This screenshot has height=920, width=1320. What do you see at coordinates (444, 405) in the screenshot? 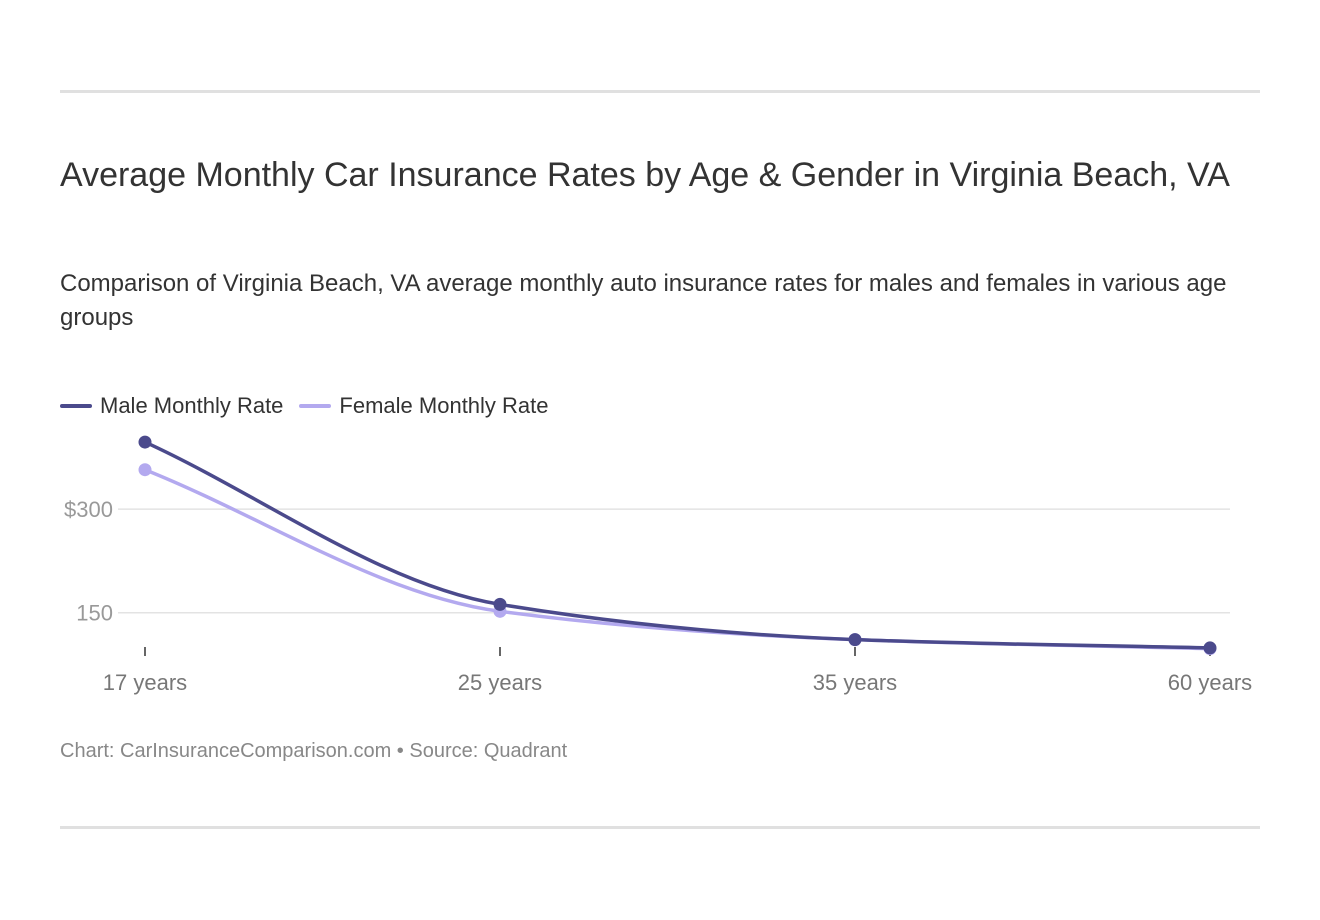
I see `legend-label-female: Female Monthly Rate` at bounding box center [444, 405].